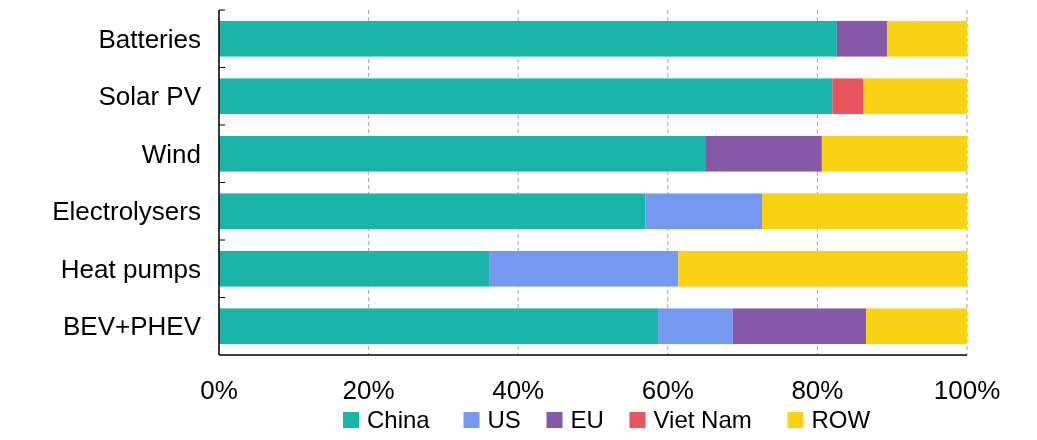 This screenshot has height=440, width=1037. Describe the element at coordinates (149, 38) in the screenshot. I see `y-tick-label: Batteries` at that location.